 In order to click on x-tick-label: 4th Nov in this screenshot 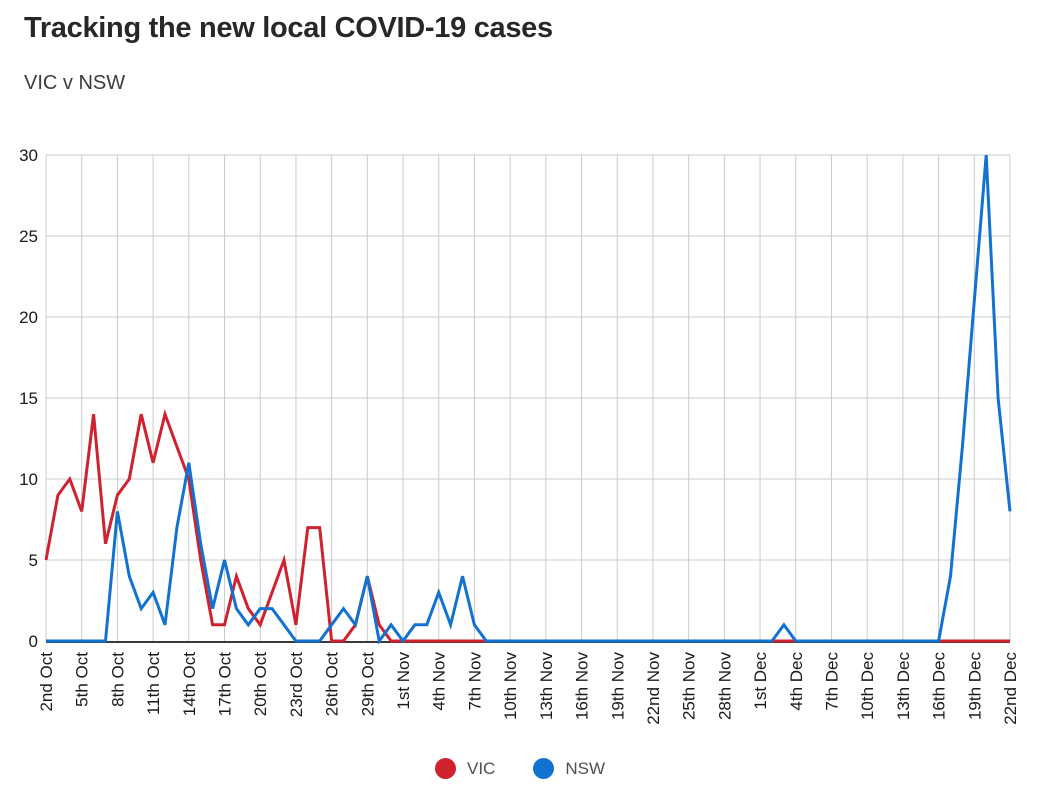, I will do `click(439, 681)`.